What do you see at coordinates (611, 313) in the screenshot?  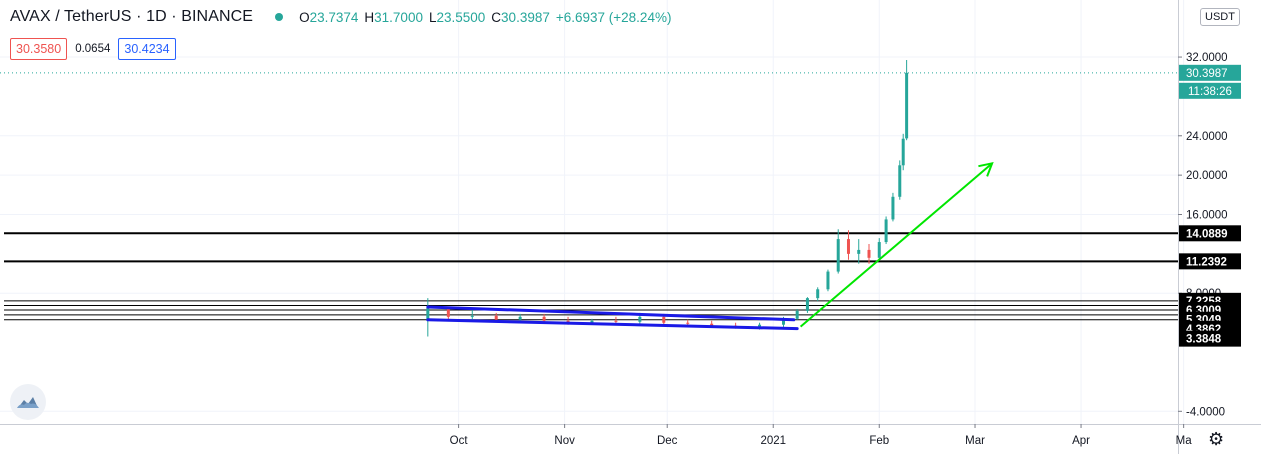 I see `channel-line-upper` at bounding box center [611, 313].